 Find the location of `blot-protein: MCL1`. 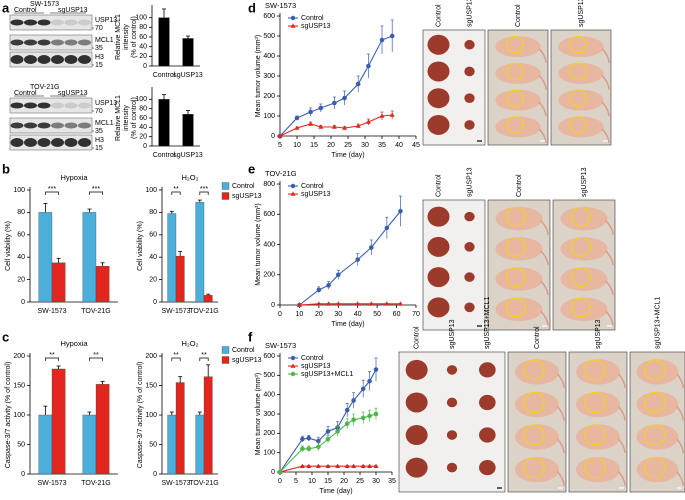

blot-protein: MCL1 is located at coordinates (104, 123).